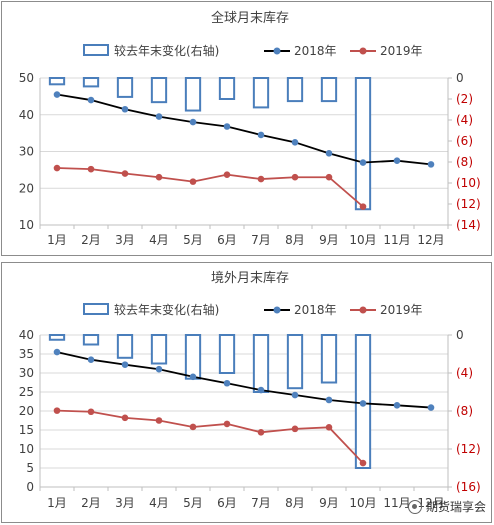 This screenshot has width=494, height=525. Describe the element at coordinates (125, 503) in the screenshot. I see `category-label: 3月` at that location.